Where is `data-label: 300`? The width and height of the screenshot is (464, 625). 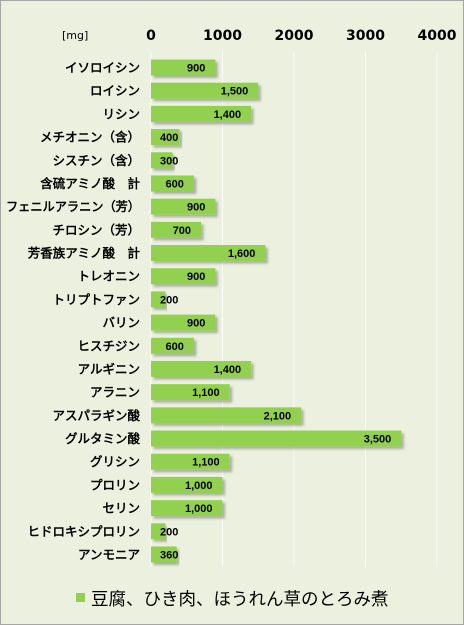
data-label: 300 is located at coordinates (169, 161).